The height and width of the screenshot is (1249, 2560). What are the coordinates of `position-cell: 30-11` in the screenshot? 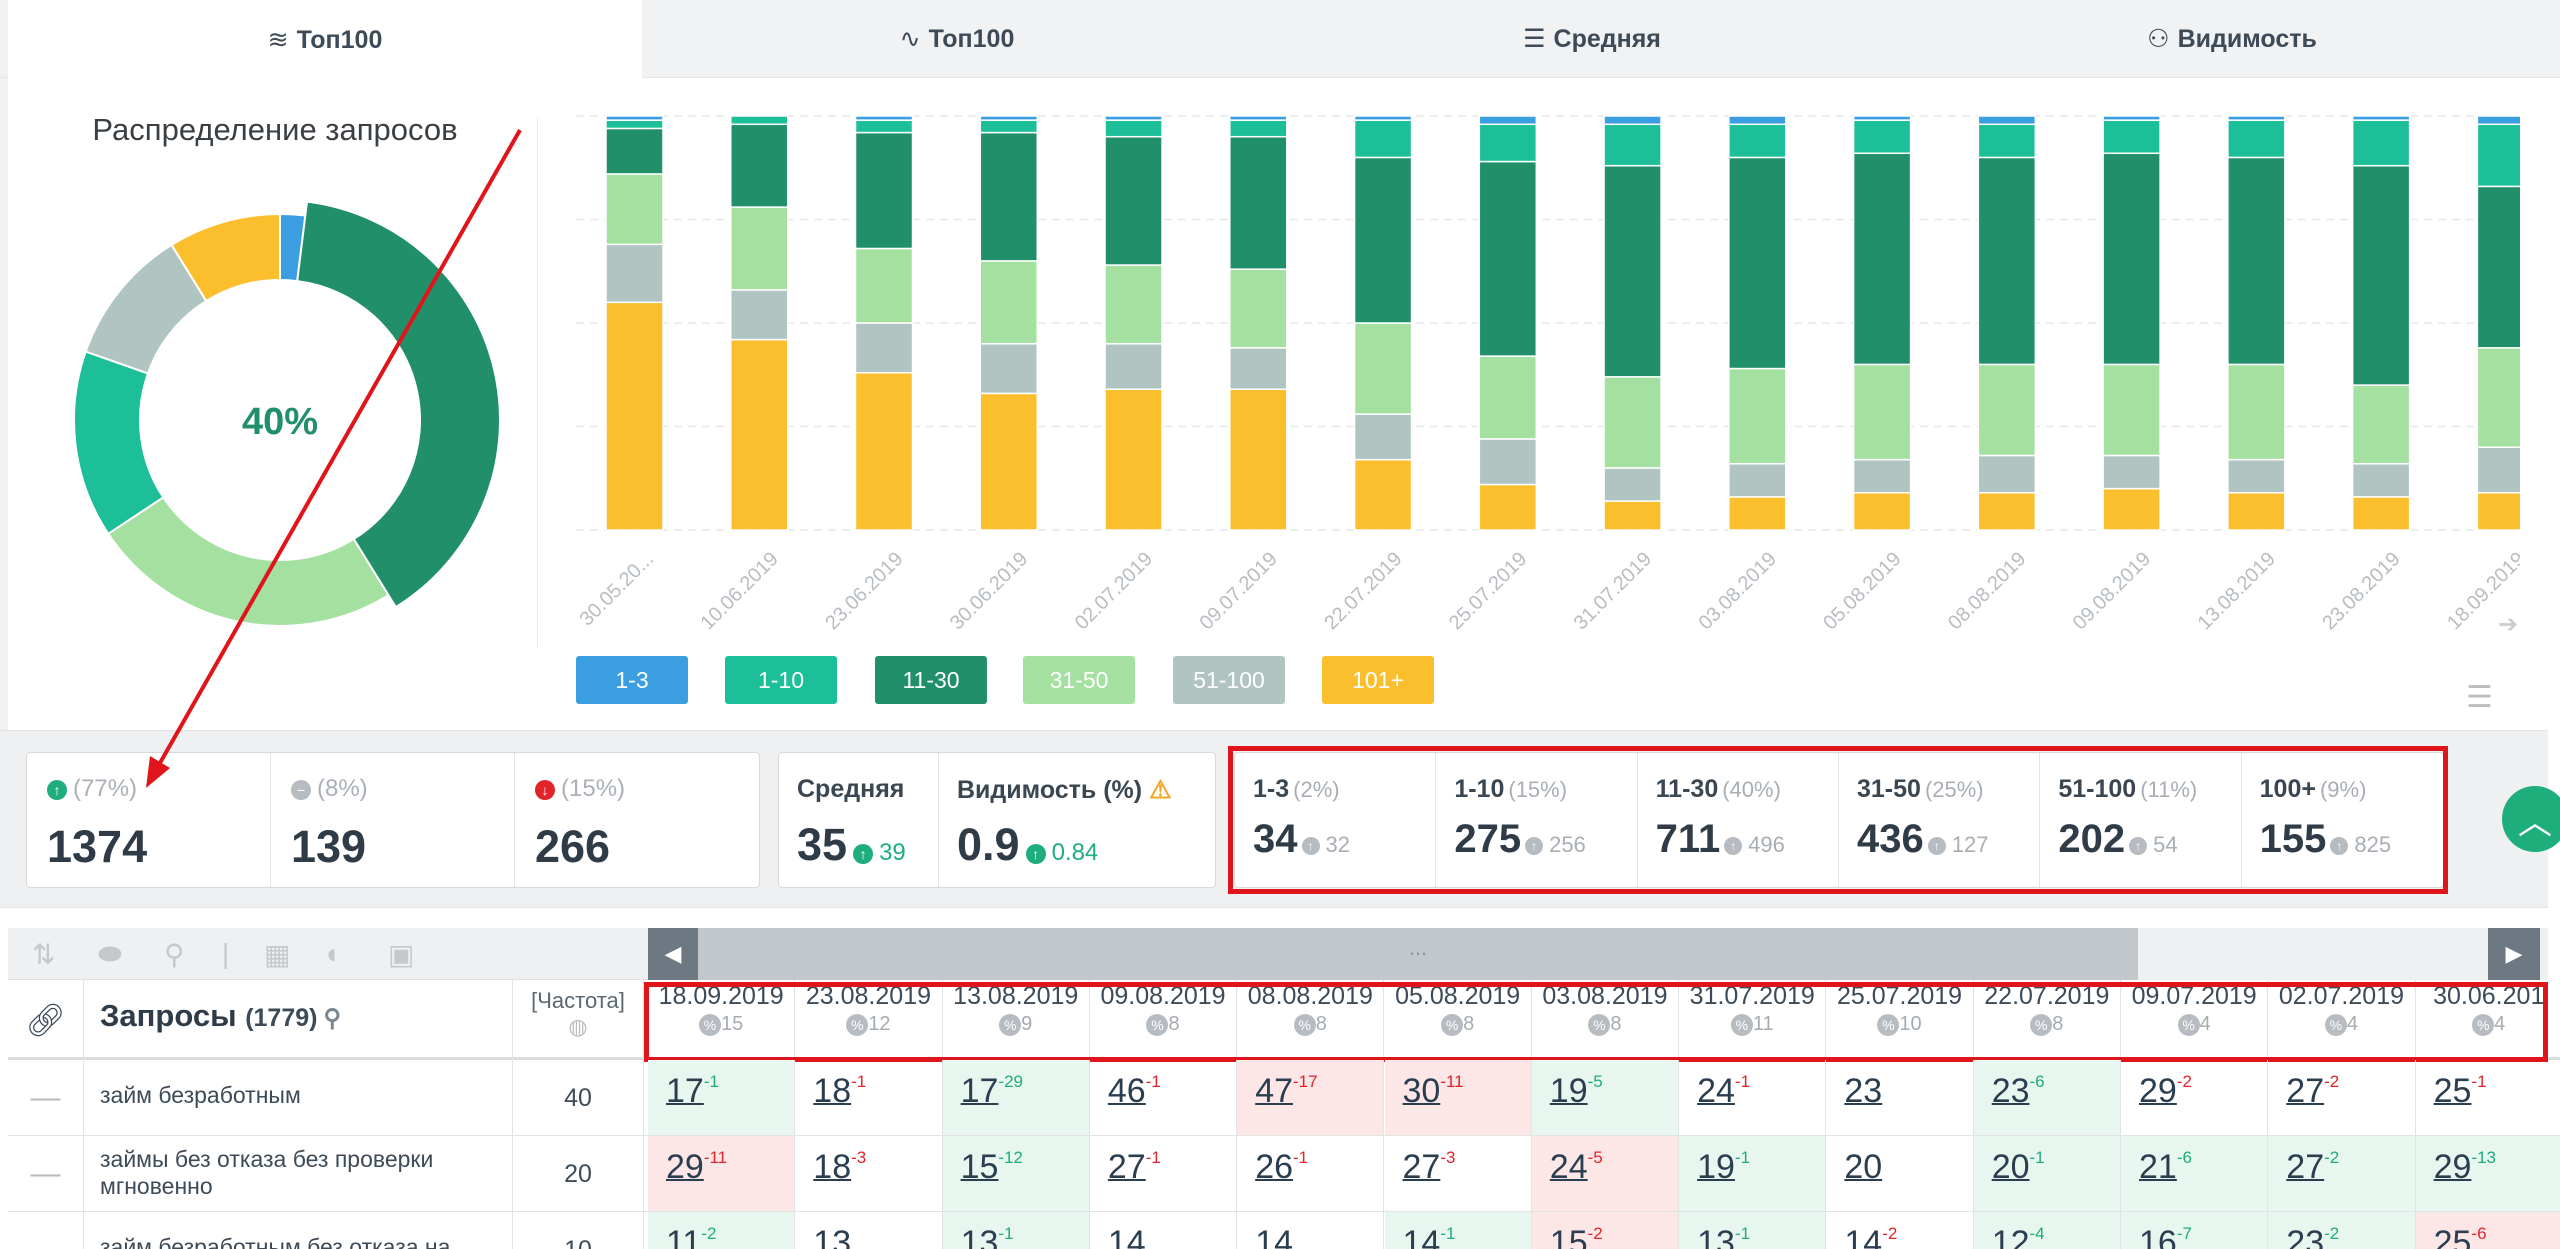 It's located at (1458, 1097).